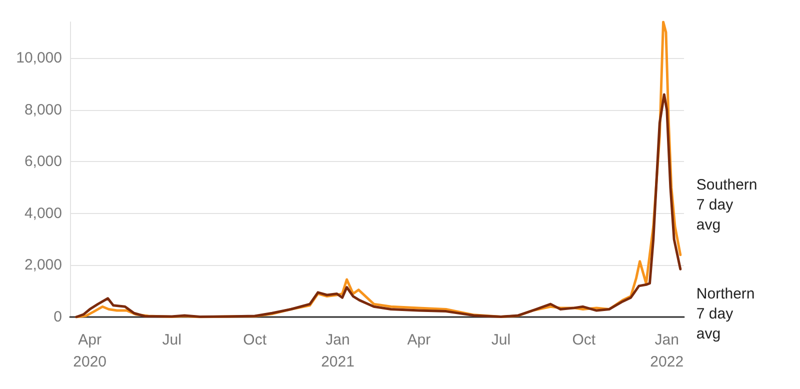 Image resolution: width=800 pixels, height=389 pixels. Describe the element at coordinates (39, 58) in the screenshot. I see `y-tick-label: 10,000` at that location.